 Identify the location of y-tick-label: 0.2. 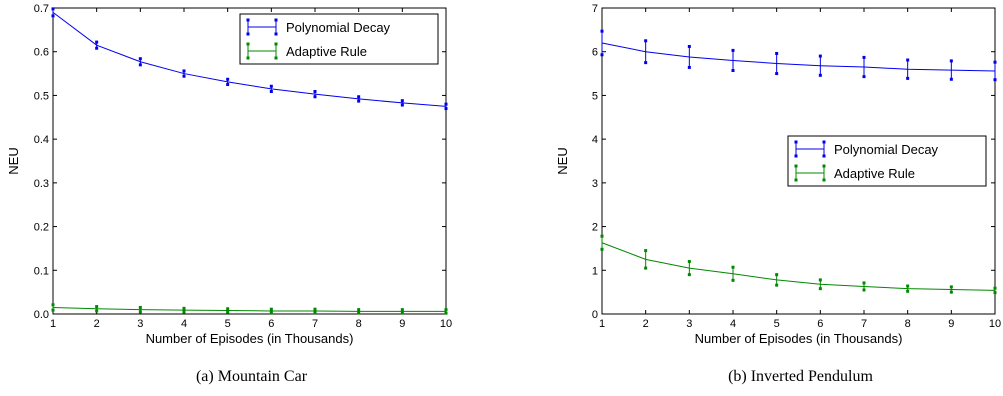
(41, 228).